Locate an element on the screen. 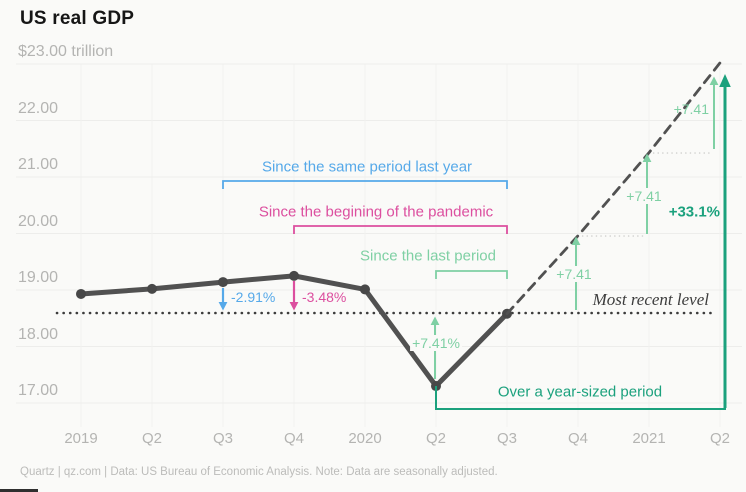  mint-up-arrow-trough is located at coordinates (435, 347).